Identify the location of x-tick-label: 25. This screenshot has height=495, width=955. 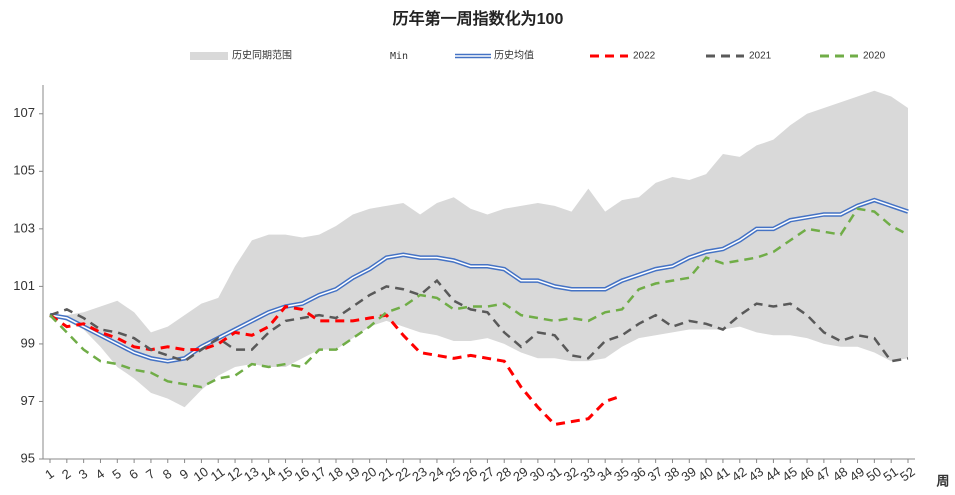
(453, 474).